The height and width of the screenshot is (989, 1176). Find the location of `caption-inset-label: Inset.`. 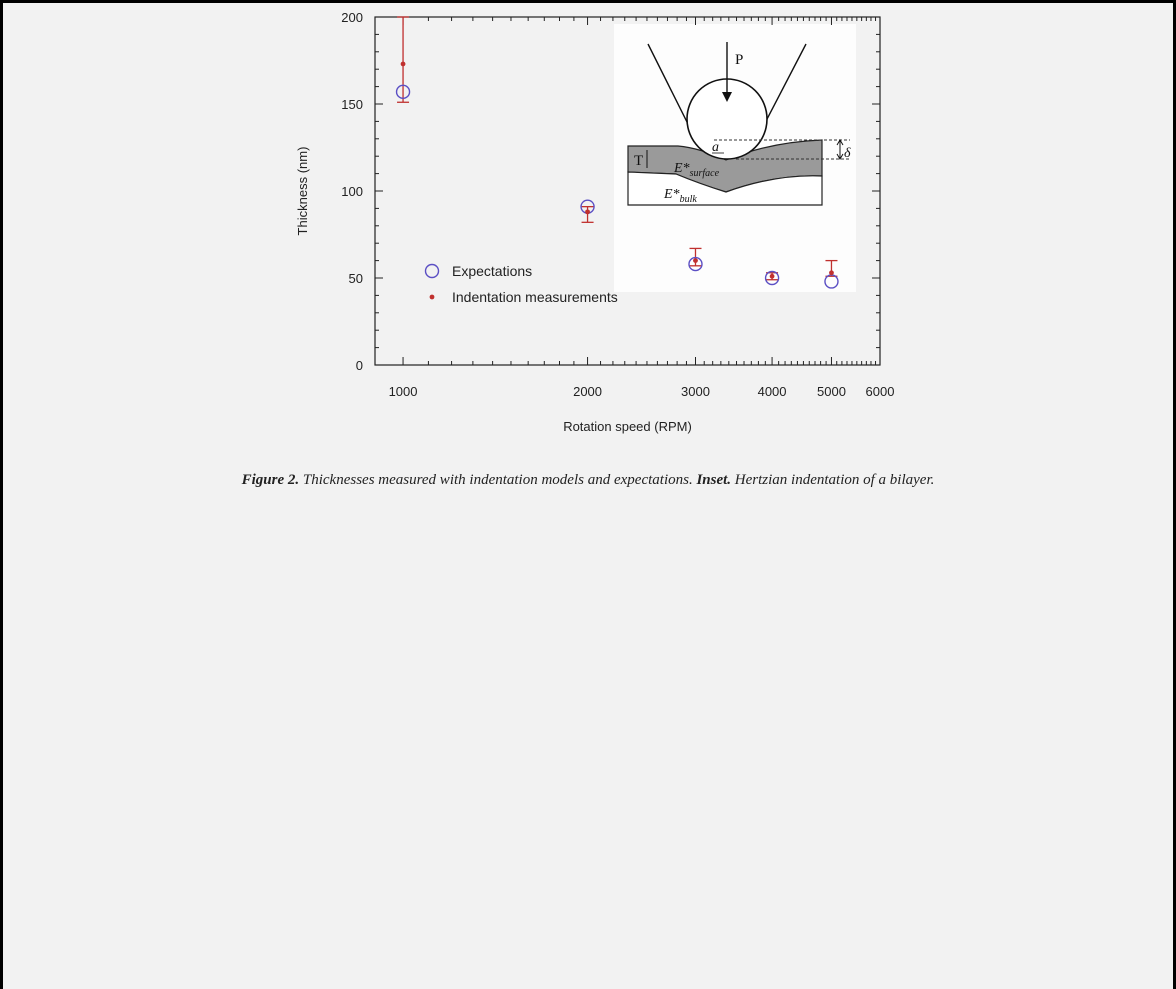

caption-inset-label: Inset. is located at coordinates (714, 480).